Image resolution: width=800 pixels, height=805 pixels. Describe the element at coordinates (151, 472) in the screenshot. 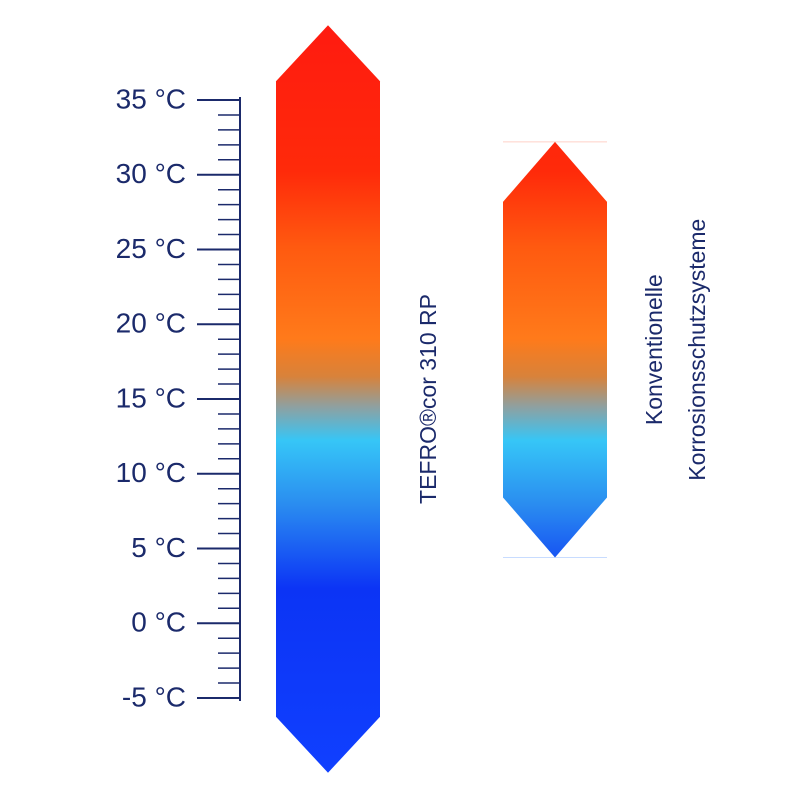

I see `y-tick-label: 10 °C` at that location.